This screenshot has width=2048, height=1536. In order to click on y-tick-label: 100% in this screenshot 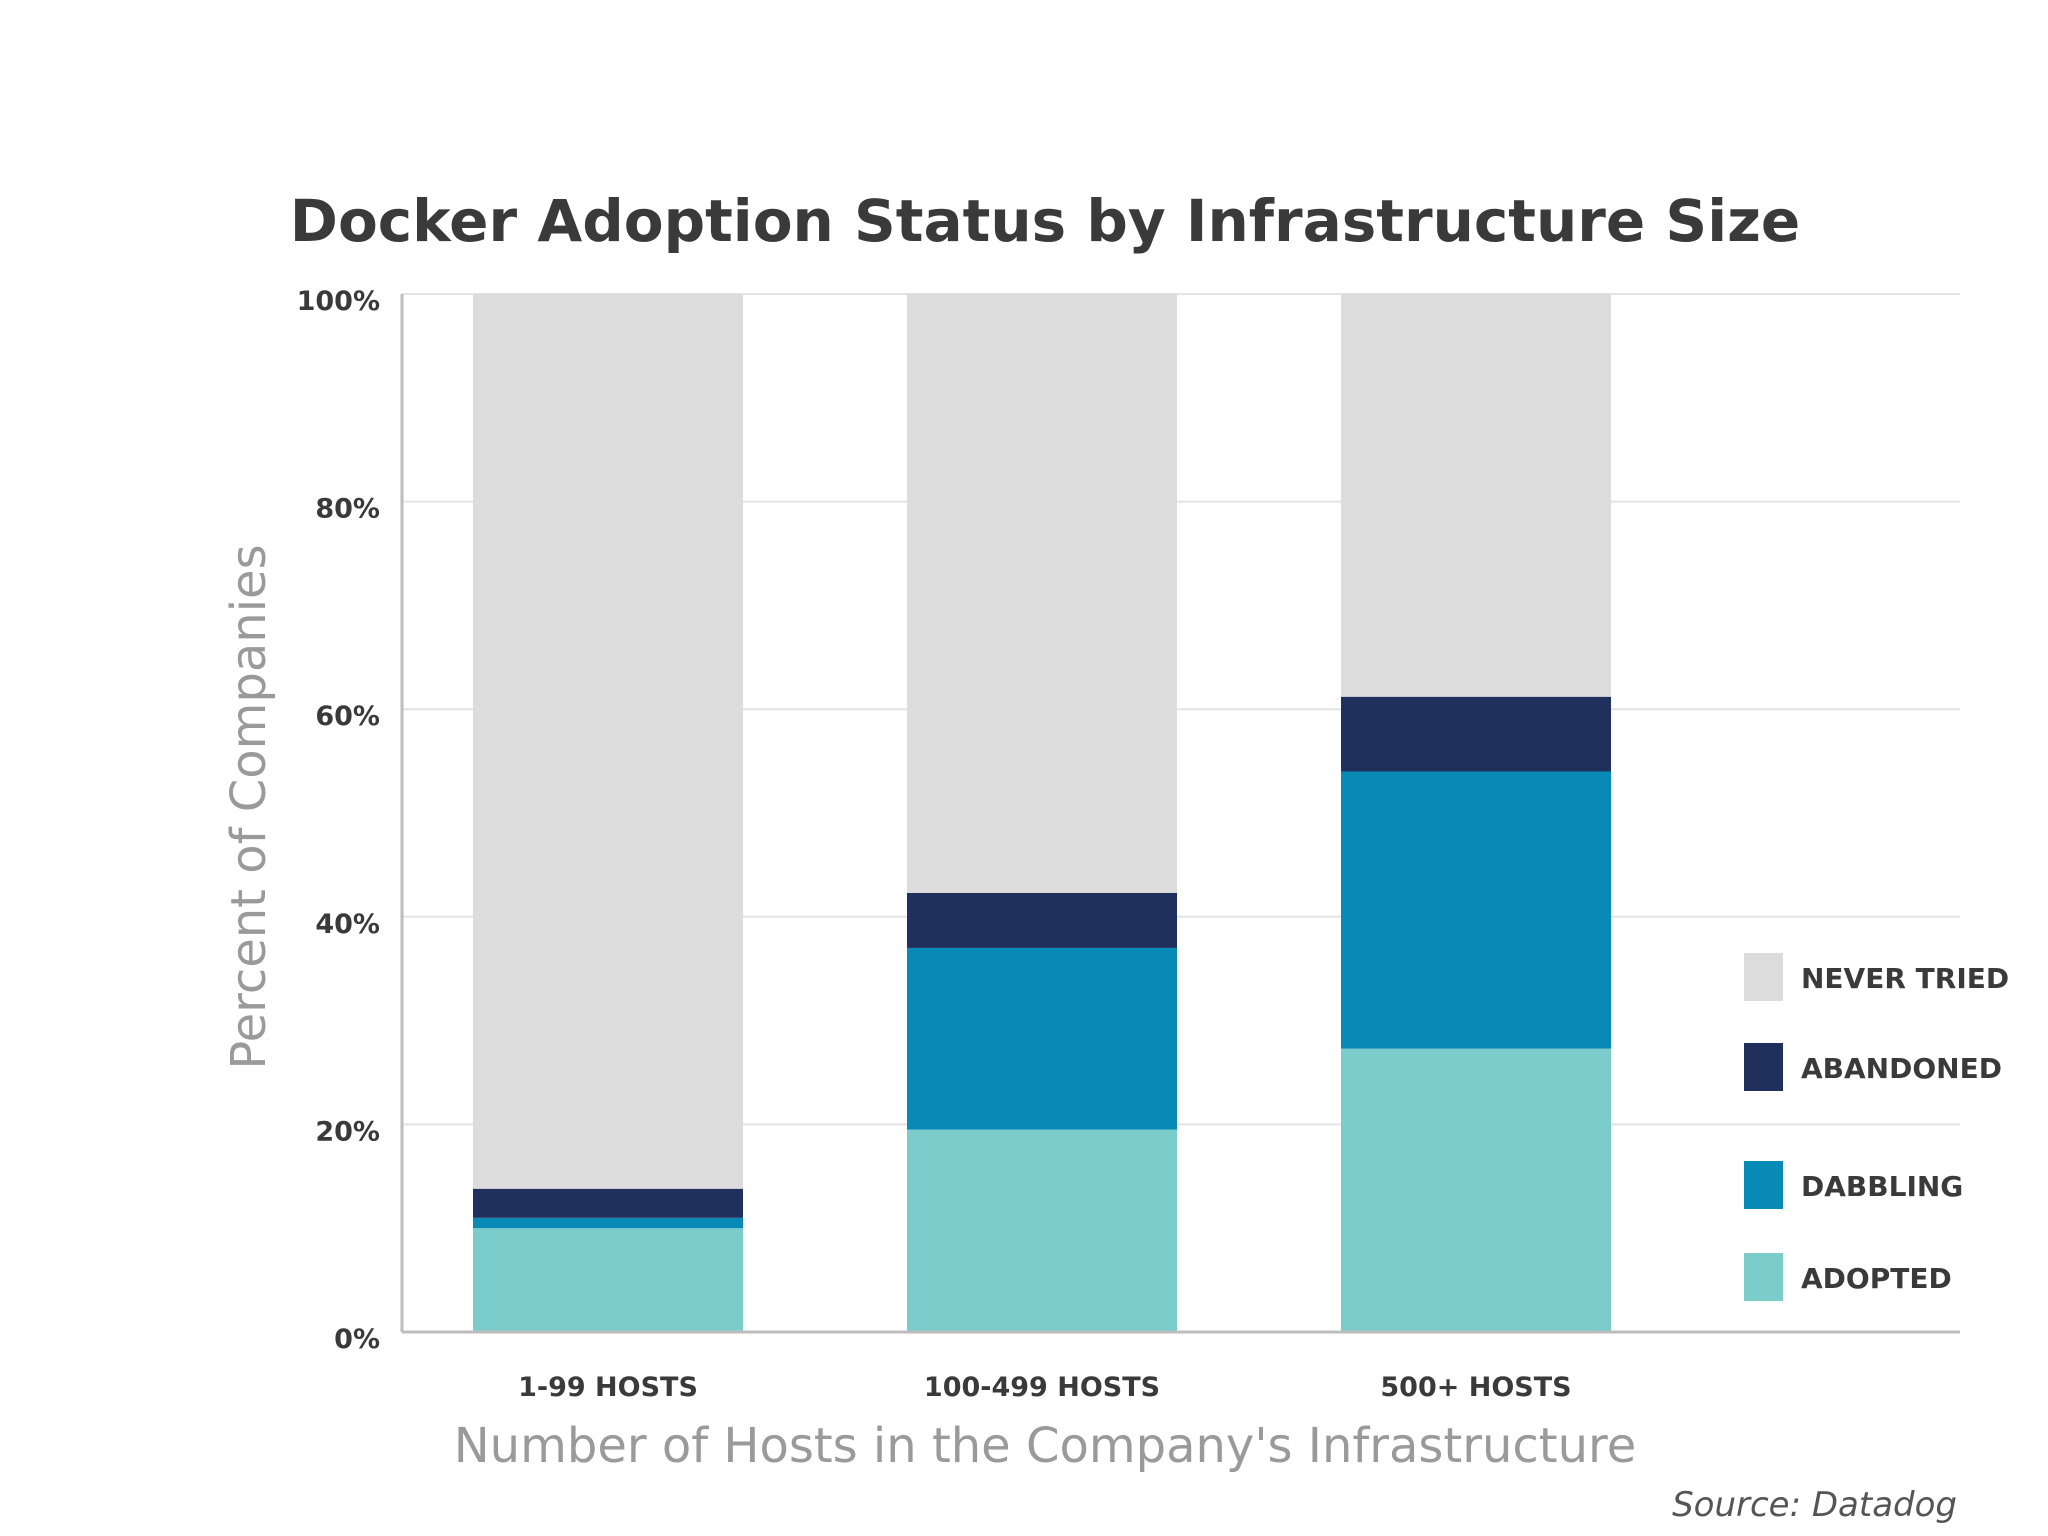, I will do `click(338, 301)`.